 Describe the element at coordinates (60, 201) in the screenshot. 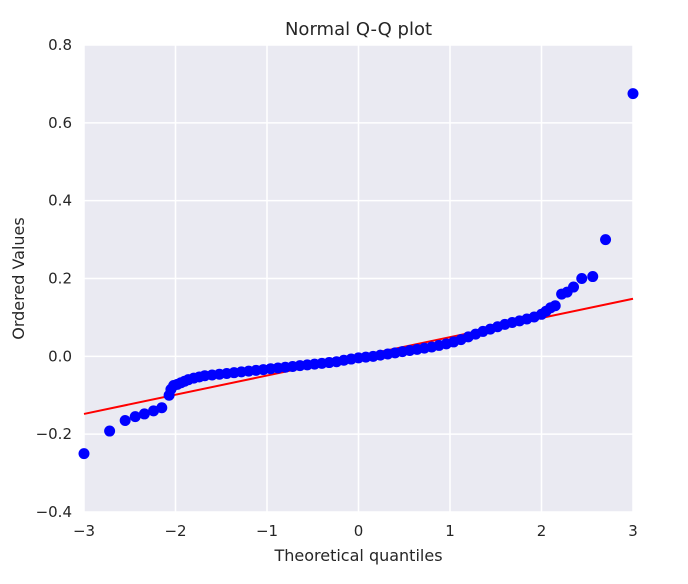

I see `y-tick-label: 0.4` at that location.